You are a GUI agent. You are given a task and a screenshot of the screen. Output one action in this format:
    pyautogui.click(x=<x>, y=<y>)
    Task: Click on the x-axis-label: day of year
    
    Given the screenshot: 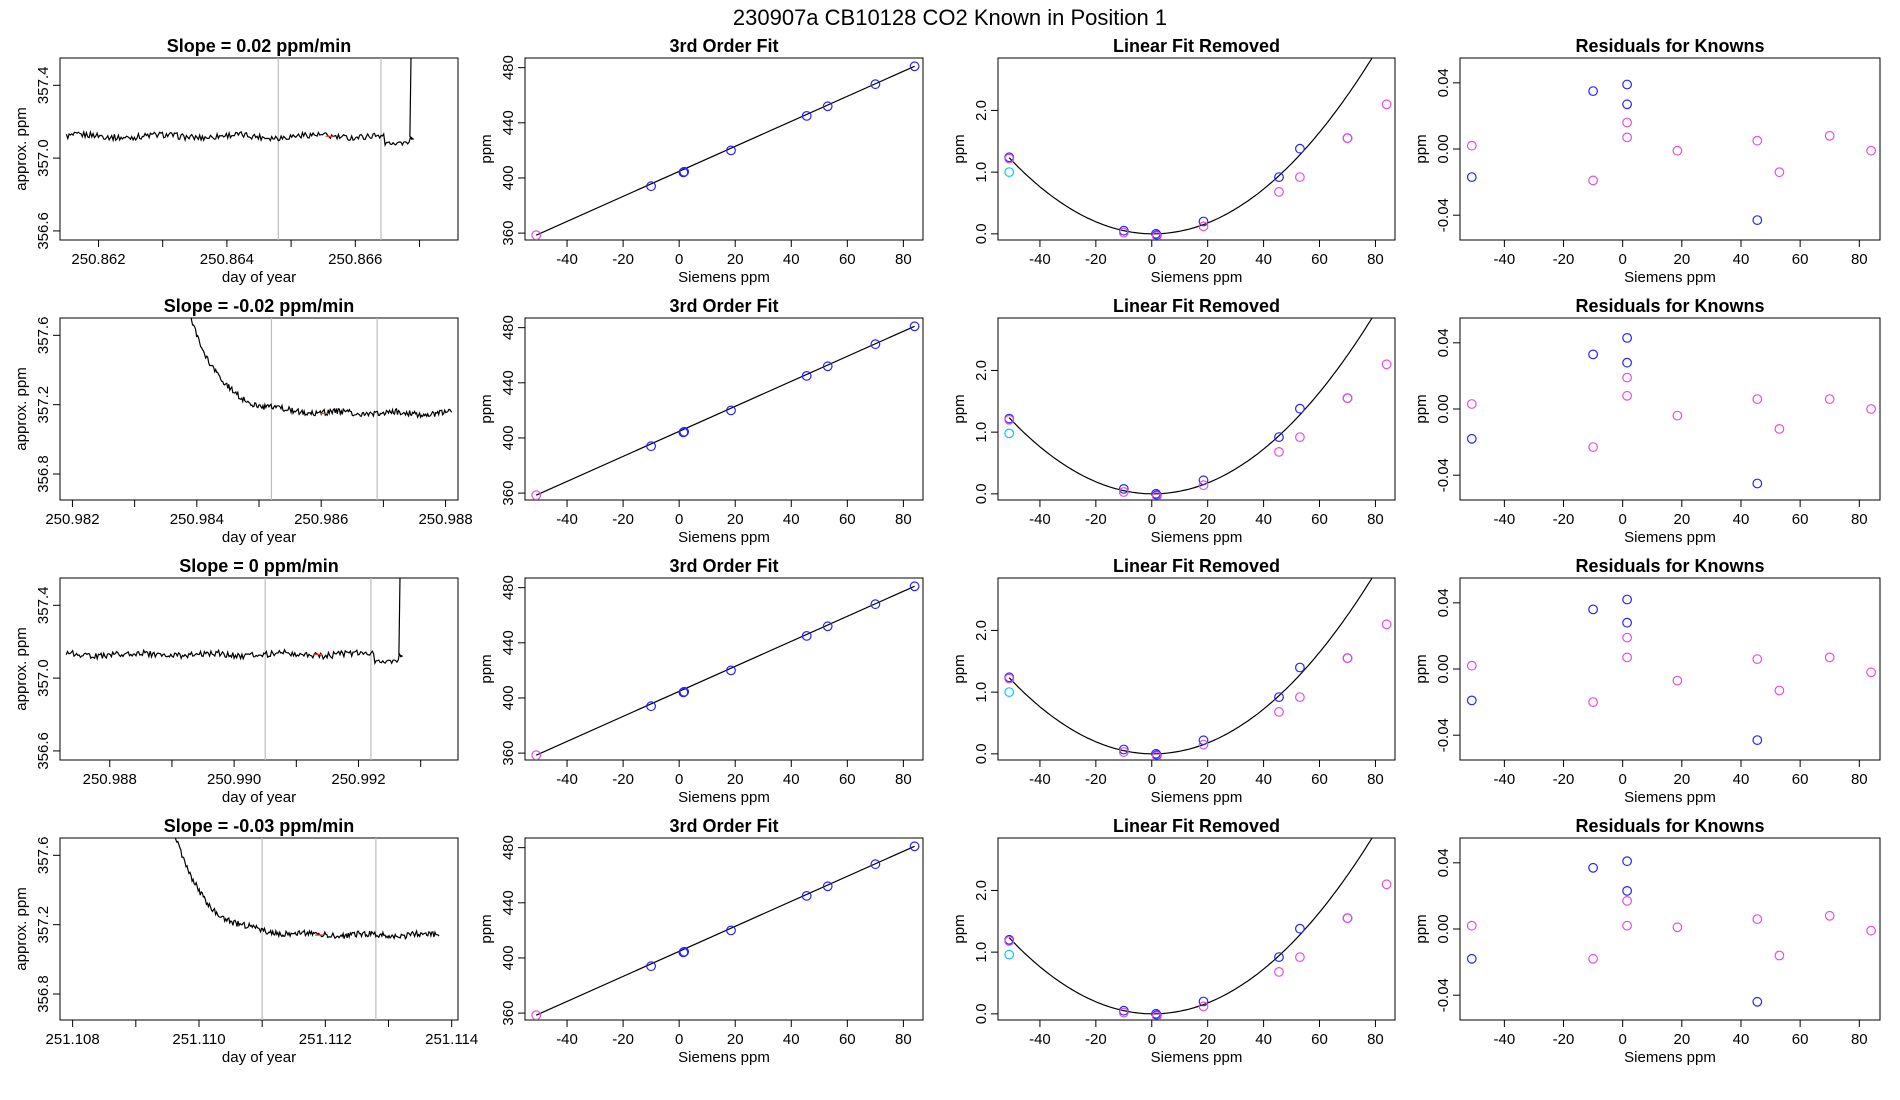 What is the action you would take?
    pyautogui.click(x=259, y=797)
    